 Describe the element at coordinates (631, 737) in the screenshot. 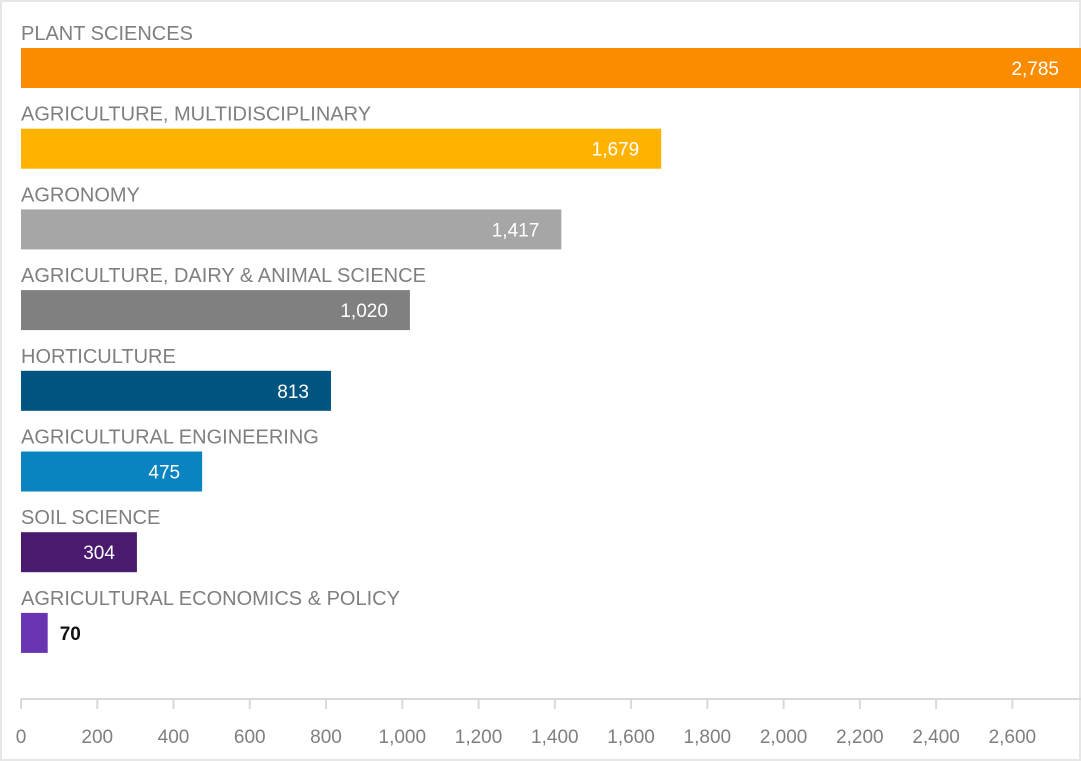

I see `x-tick-label: 1,600` at that location.